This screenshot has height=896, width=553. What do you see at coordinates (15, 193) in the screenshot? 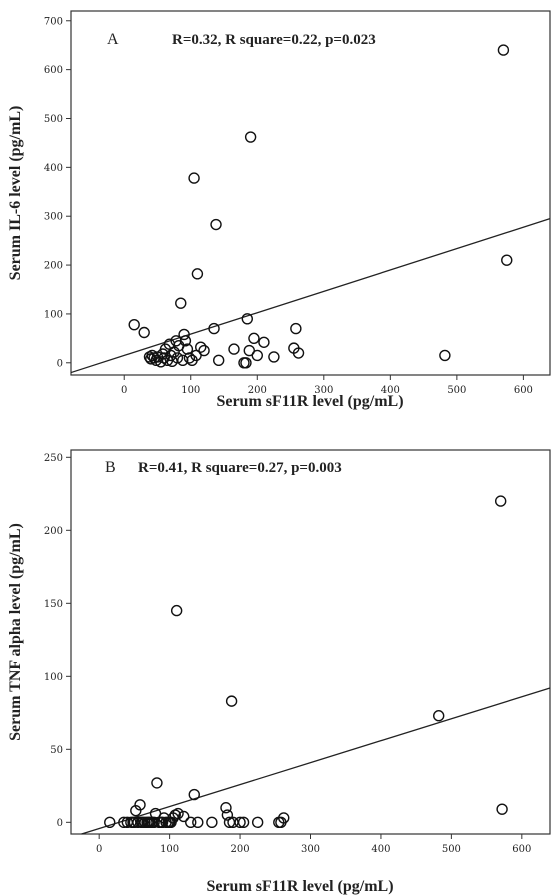
I see `y-axis-label-a: Serum IL-6 level (pg/mL)` at bounding box center [15, 193].